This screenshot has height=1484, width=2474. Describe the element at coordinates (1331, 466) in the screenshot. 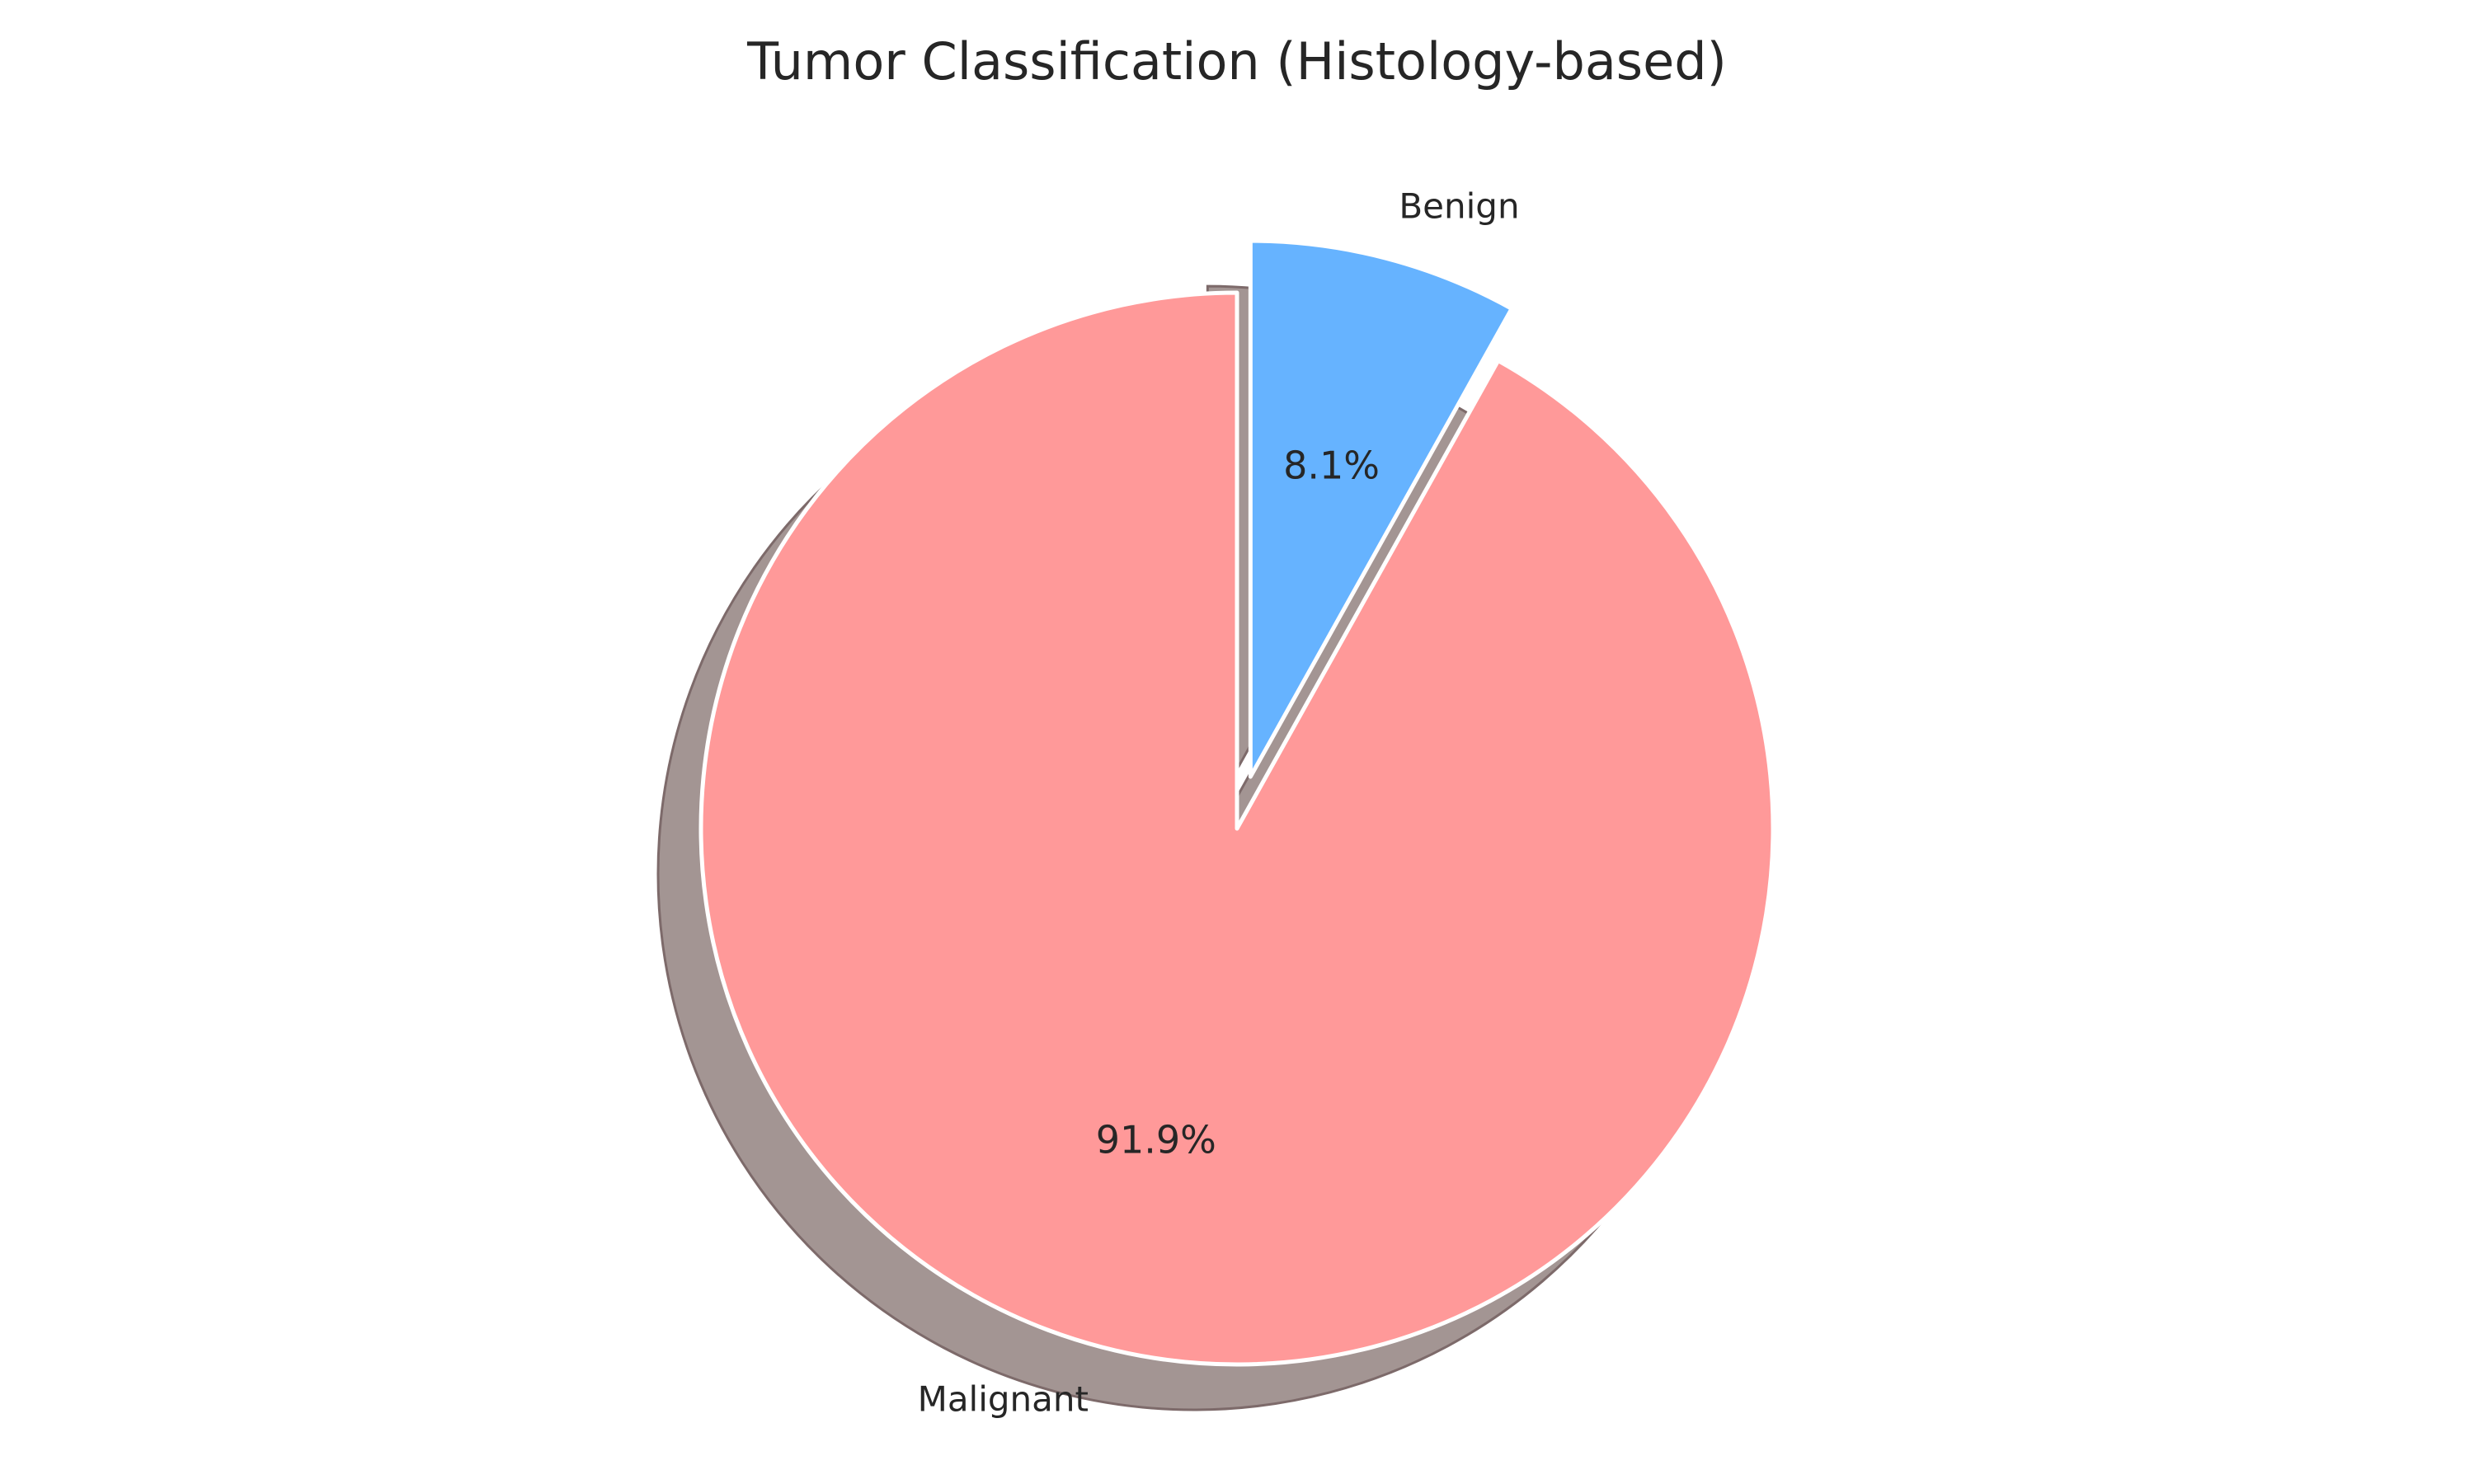

I see `pct-label-benign: 8.1%` at that location.